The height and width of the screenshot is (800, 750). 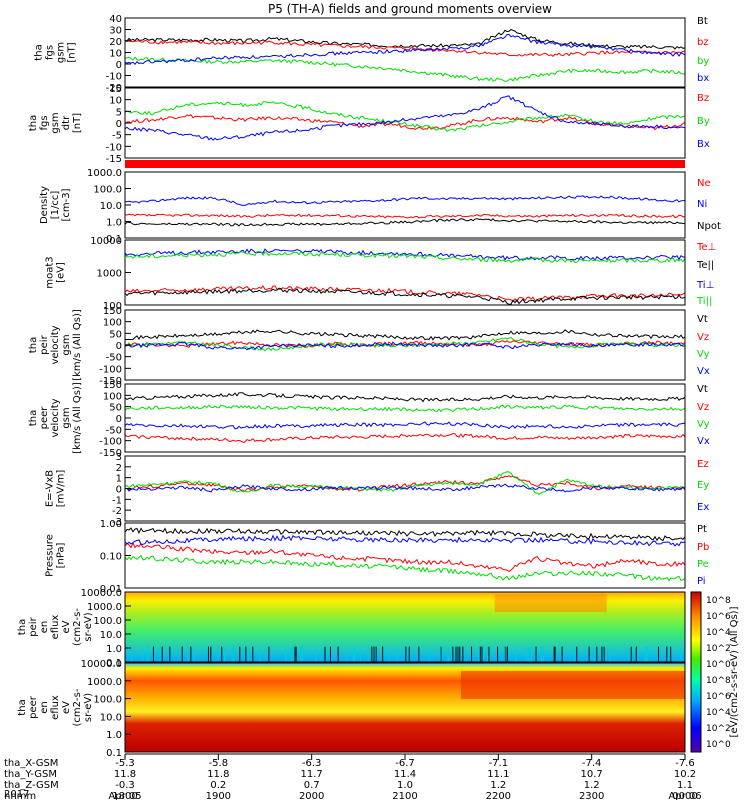 What do you see at coordinates (218, 774) in the screenshot?
I see `footer-value-y: 11.8` at bounding box center [218, 774].